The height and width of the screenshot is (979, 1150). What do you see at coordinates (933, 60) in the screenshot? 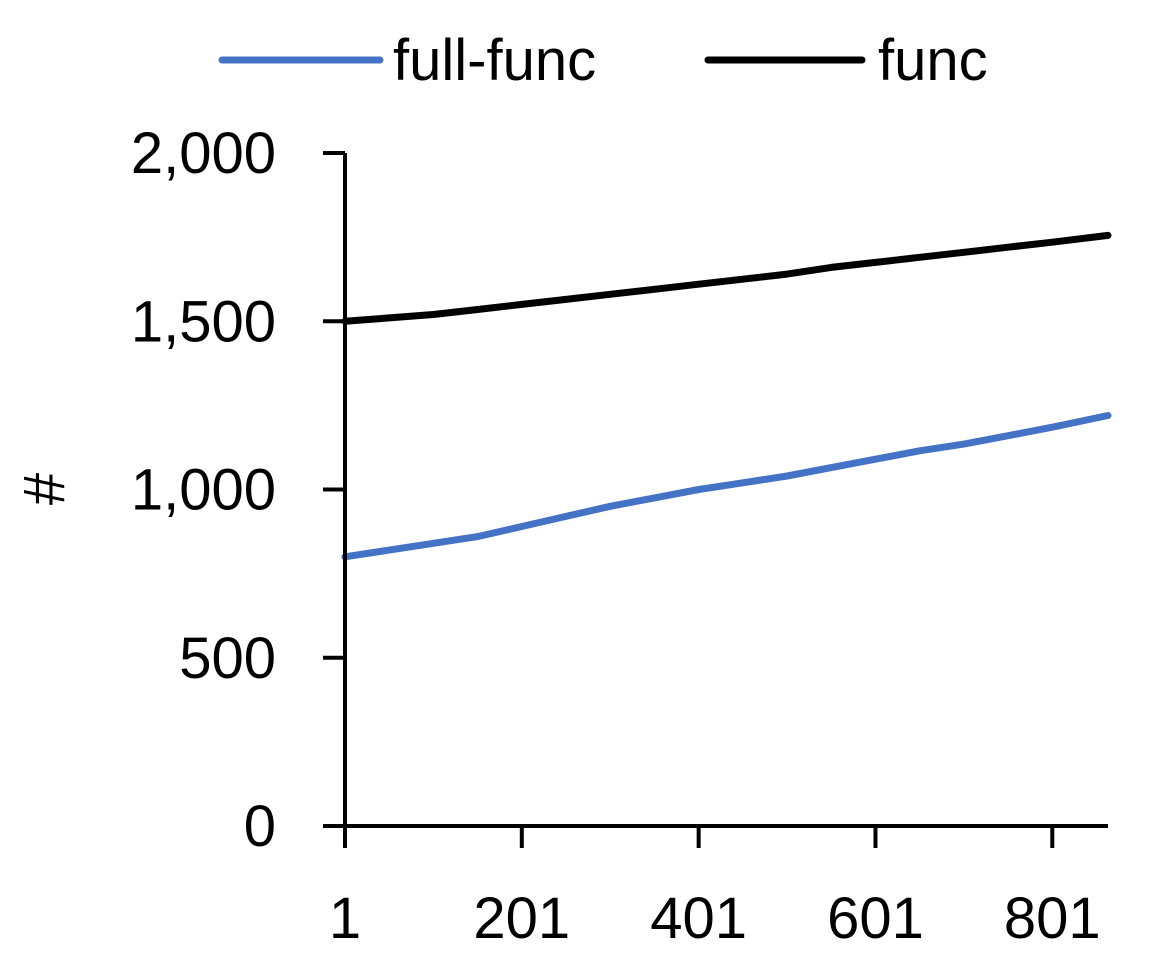
I see `legend-label-1: func` at bounding box center [933, 60].